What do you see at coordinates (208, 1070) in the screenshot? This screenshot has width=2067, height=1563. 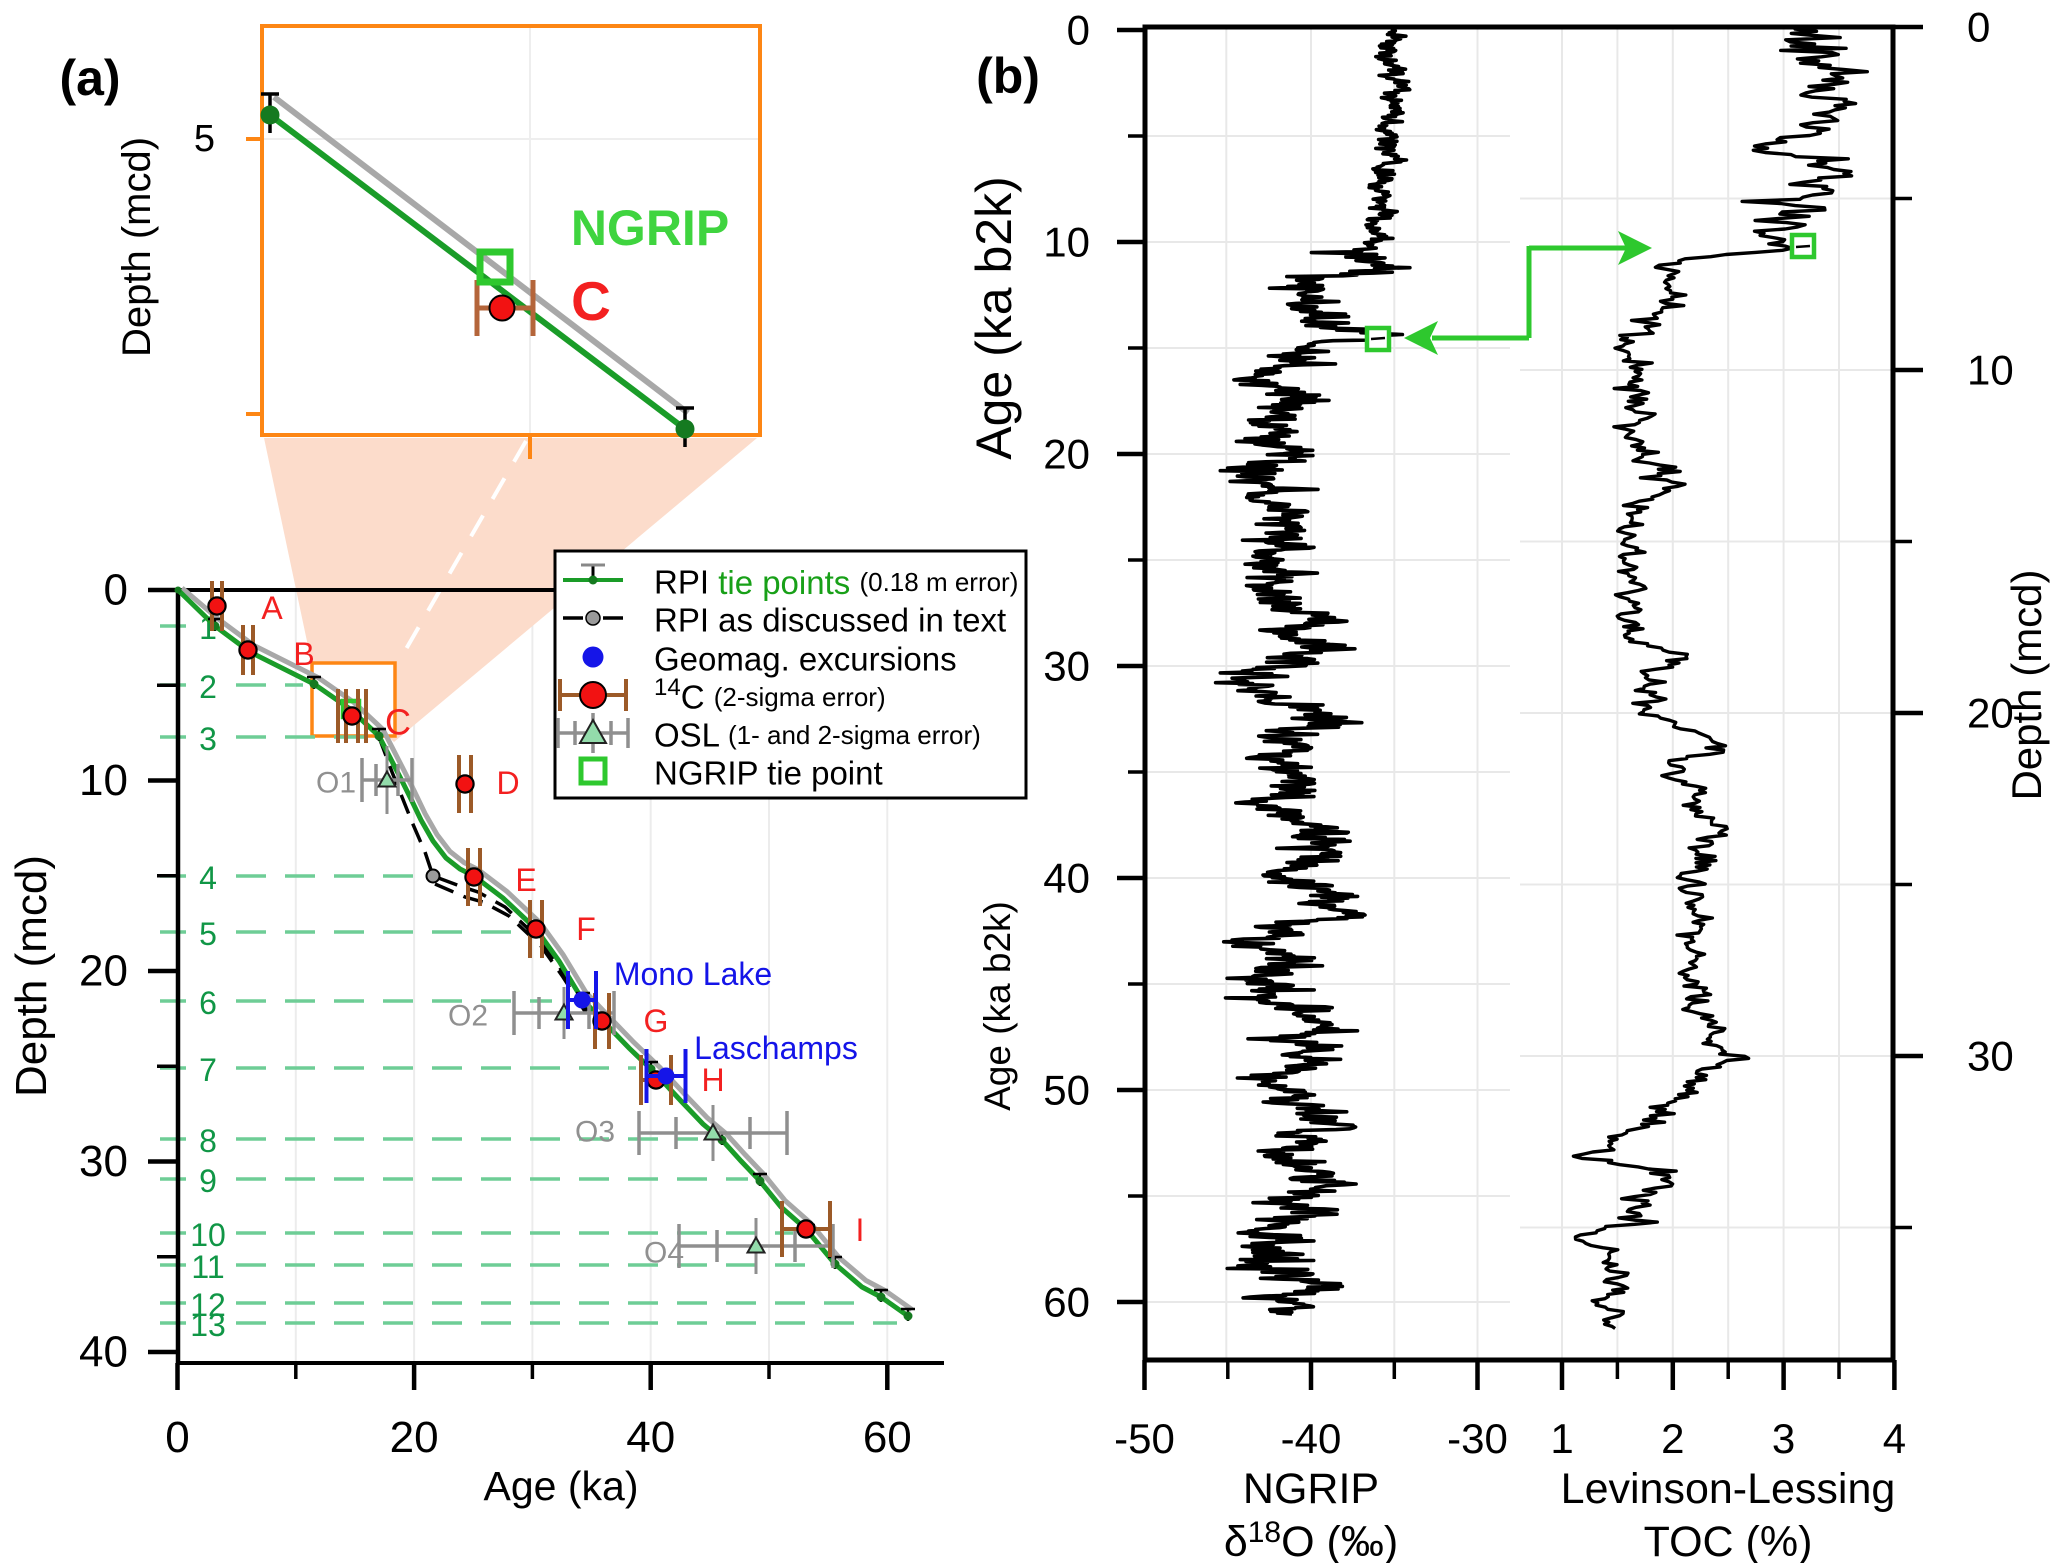 I see `svg-text: 7` at bounding box center [208, 1070].